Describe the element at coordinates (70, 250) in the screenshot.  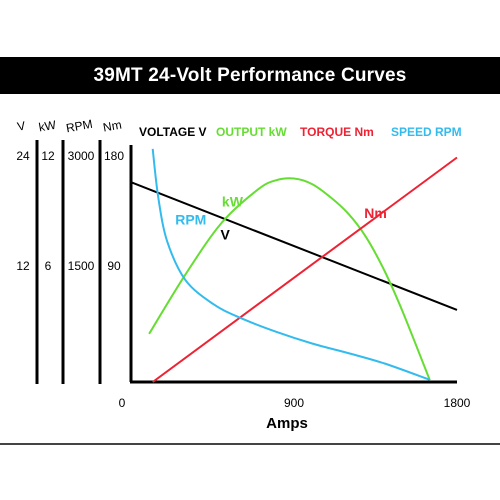
I see `y-scales: V 24 12 kW 12 6 RPM 3000 1500 Nm 180 90` at that location.